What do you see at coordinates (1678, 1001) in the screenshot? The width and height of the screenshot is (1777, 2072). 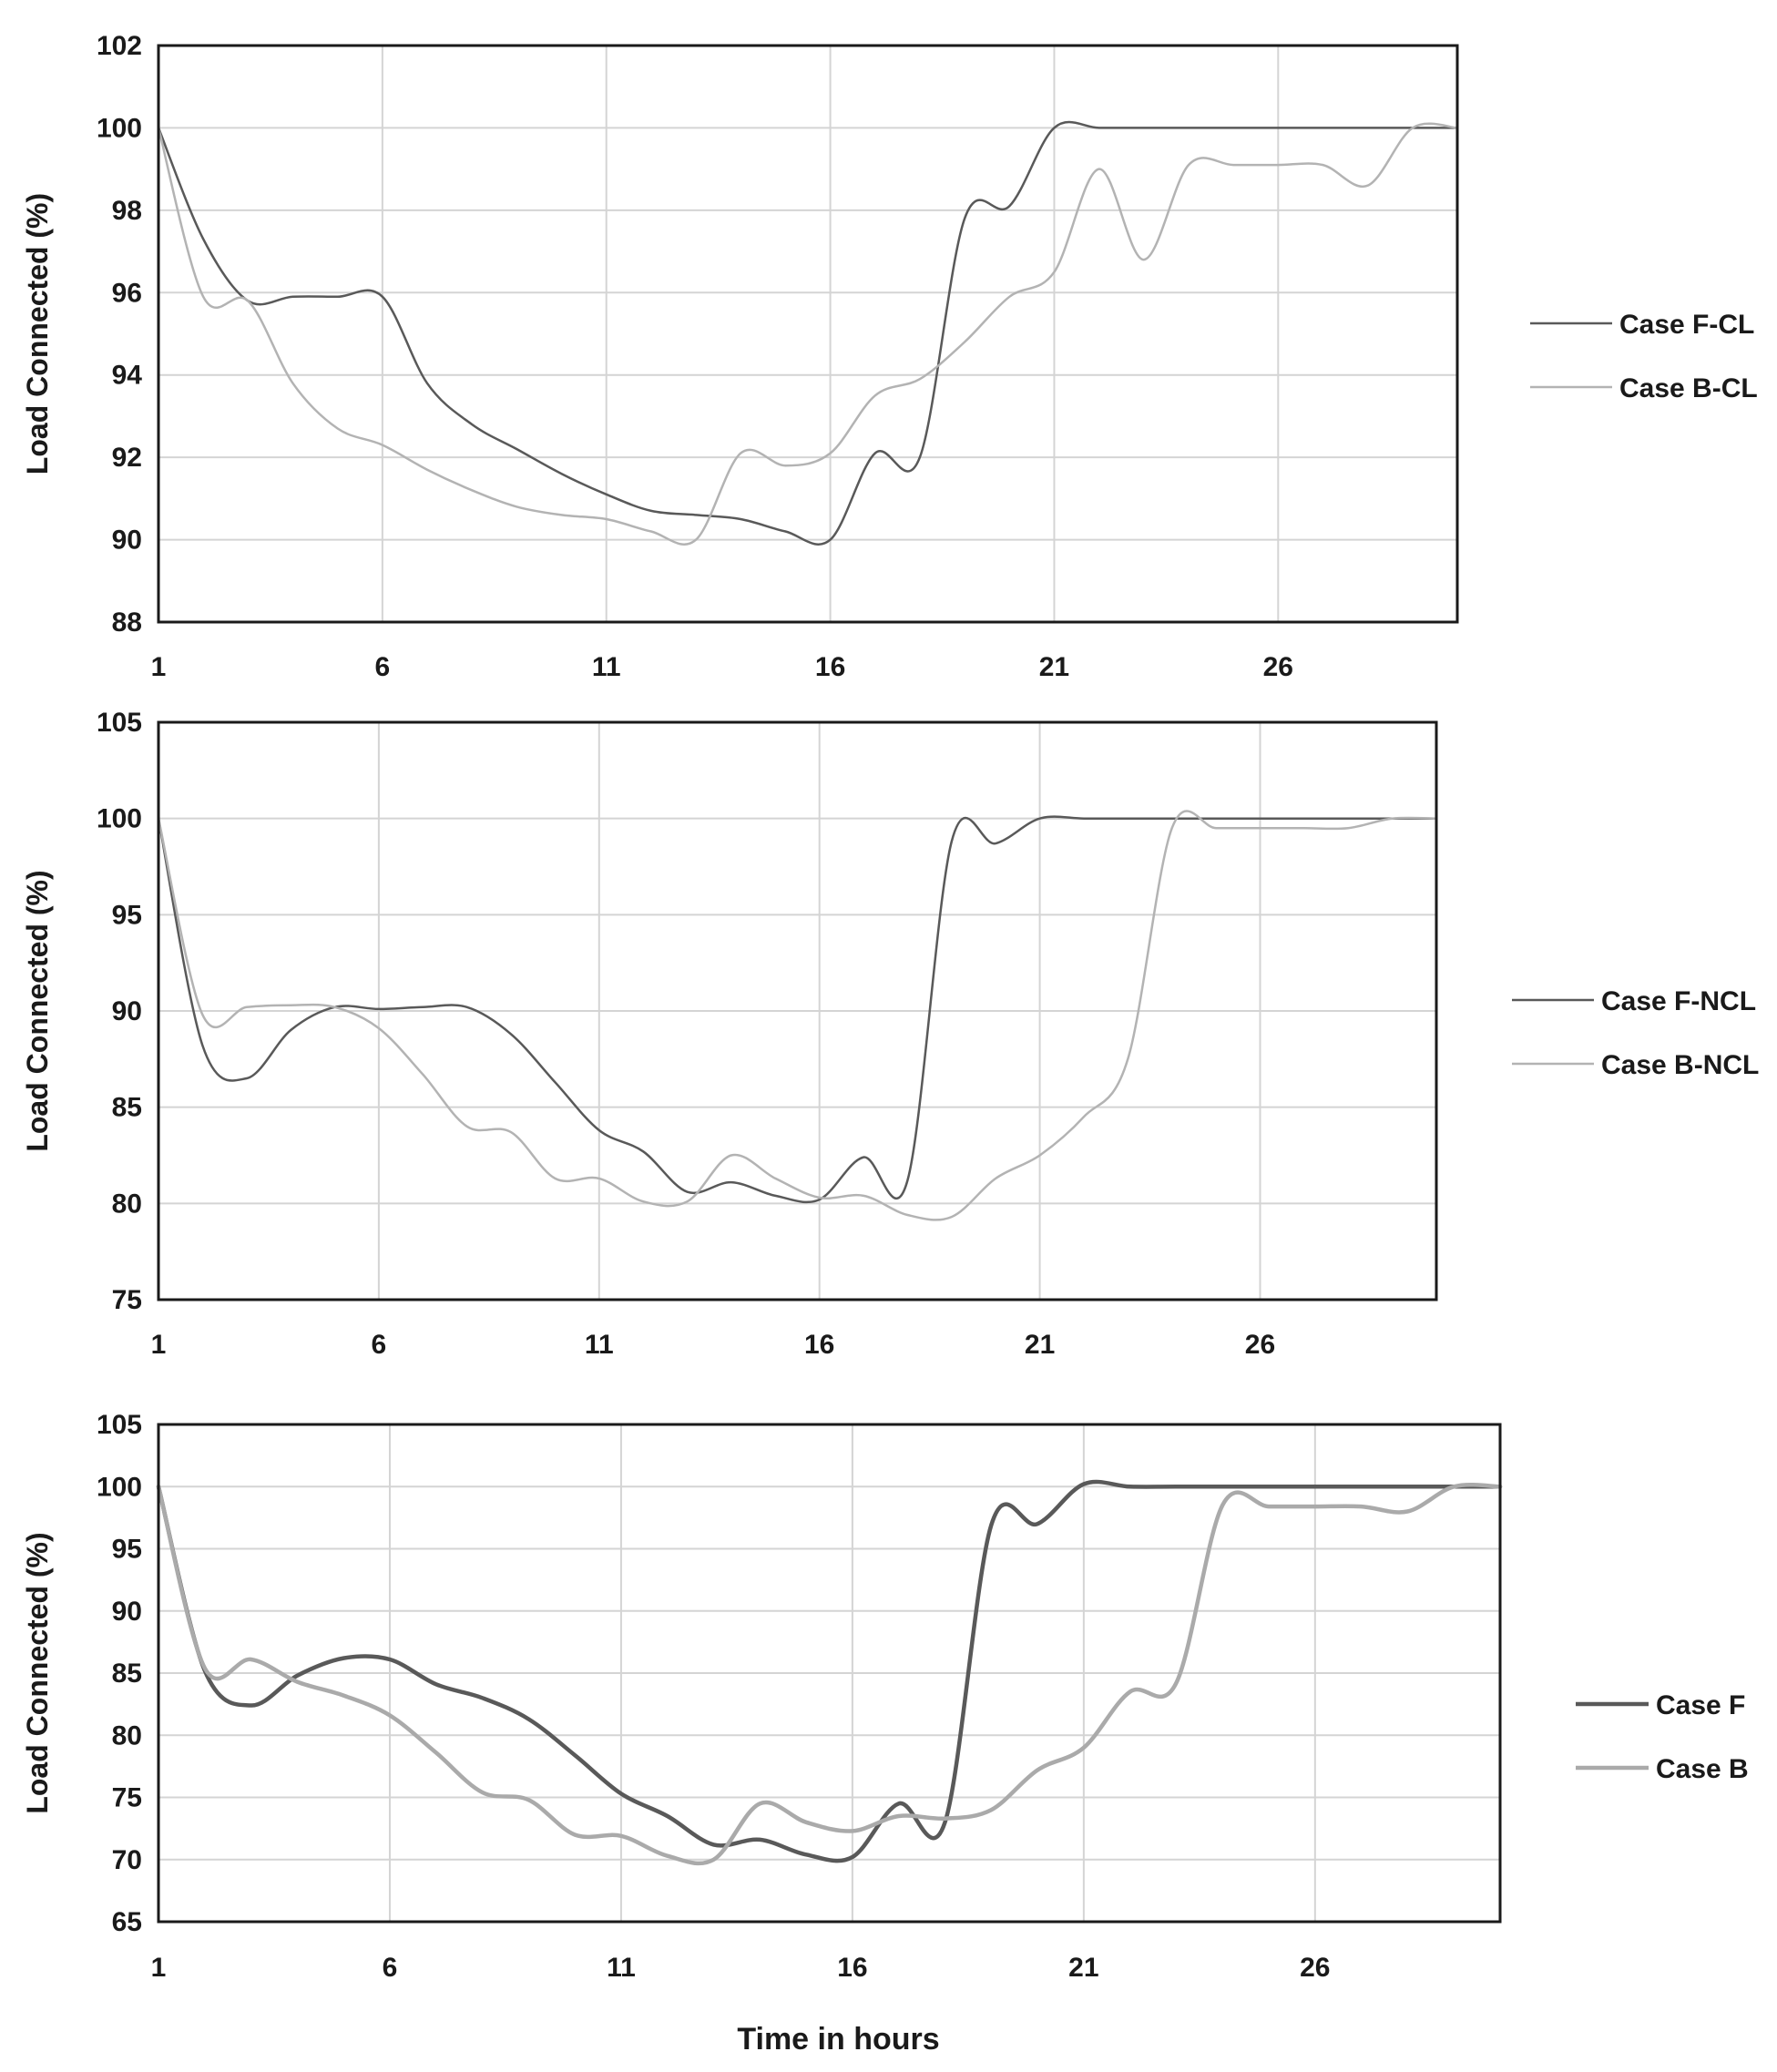 I see `legend-label: Case F-NCL` at bounding box center [1678, 1001].